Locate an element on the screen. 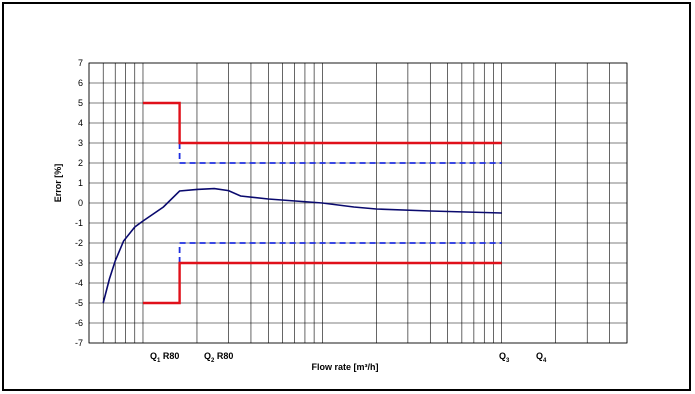 Image resolution: width=695 pixels, height=394 pixels. x-tick-label: Q1 R80 is located at coordinates (164, 357).